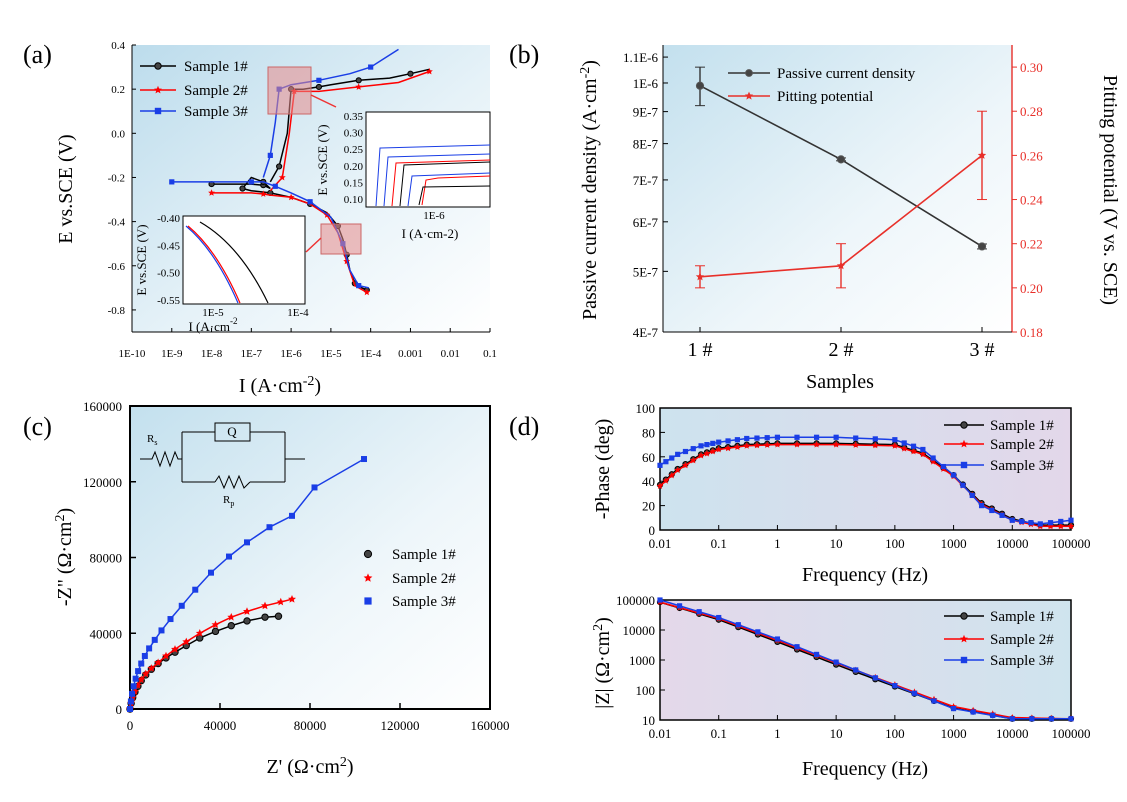  Describe the element at coordinates (589, 190) in the screenshot. I see `y-axis-label-b-left: Passive current density (A·cm-2)` at that location.